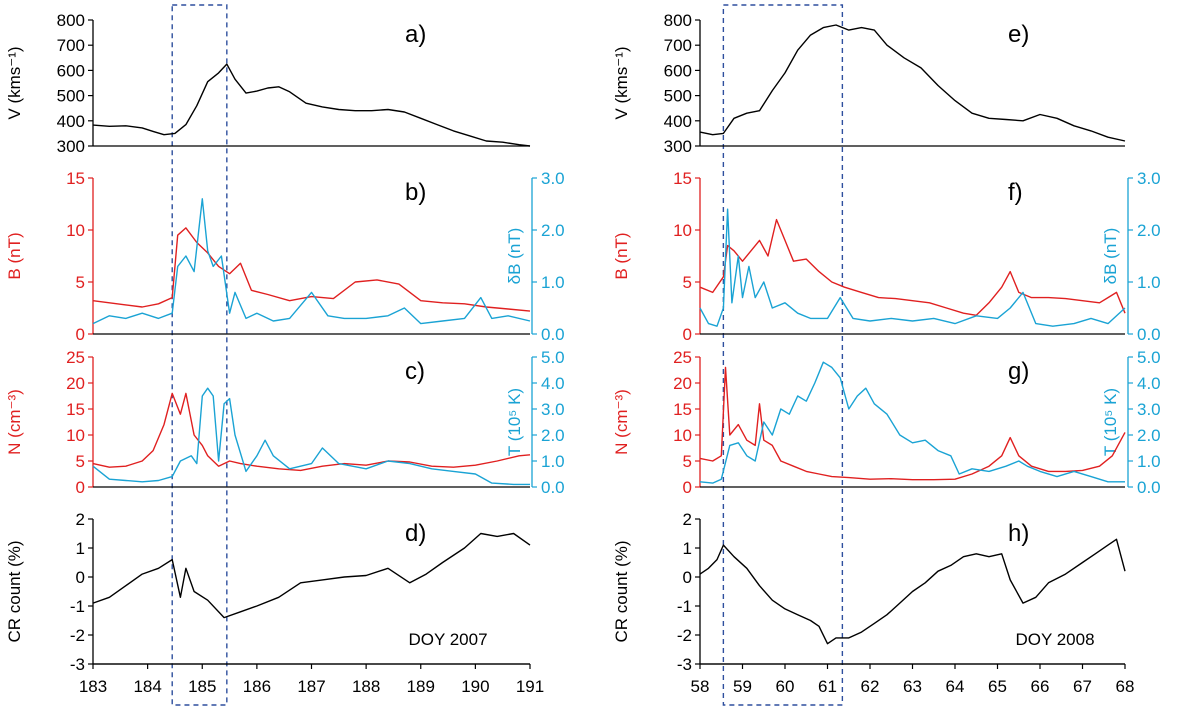 The width and height of the screenshot is (1200, 707). I want to click on panel-letter: c), so click(415, 371).